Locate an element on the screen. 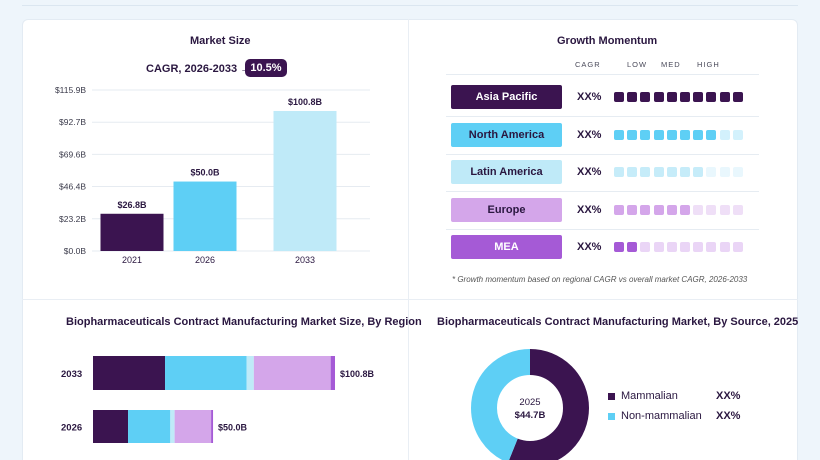 This screenshot has height=460, width=820. donut-center-value: $44.7B is located at coordinates (530, 415).